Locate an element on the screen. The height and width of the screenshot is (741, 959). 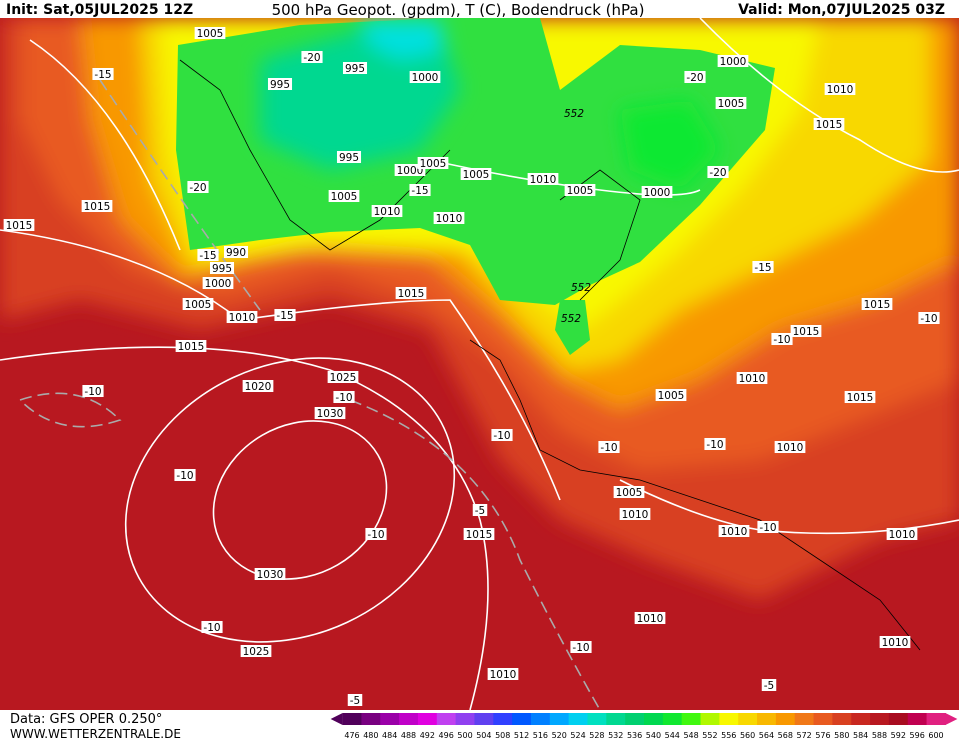
legend-label: 532 is located at coordinates (615, 735).